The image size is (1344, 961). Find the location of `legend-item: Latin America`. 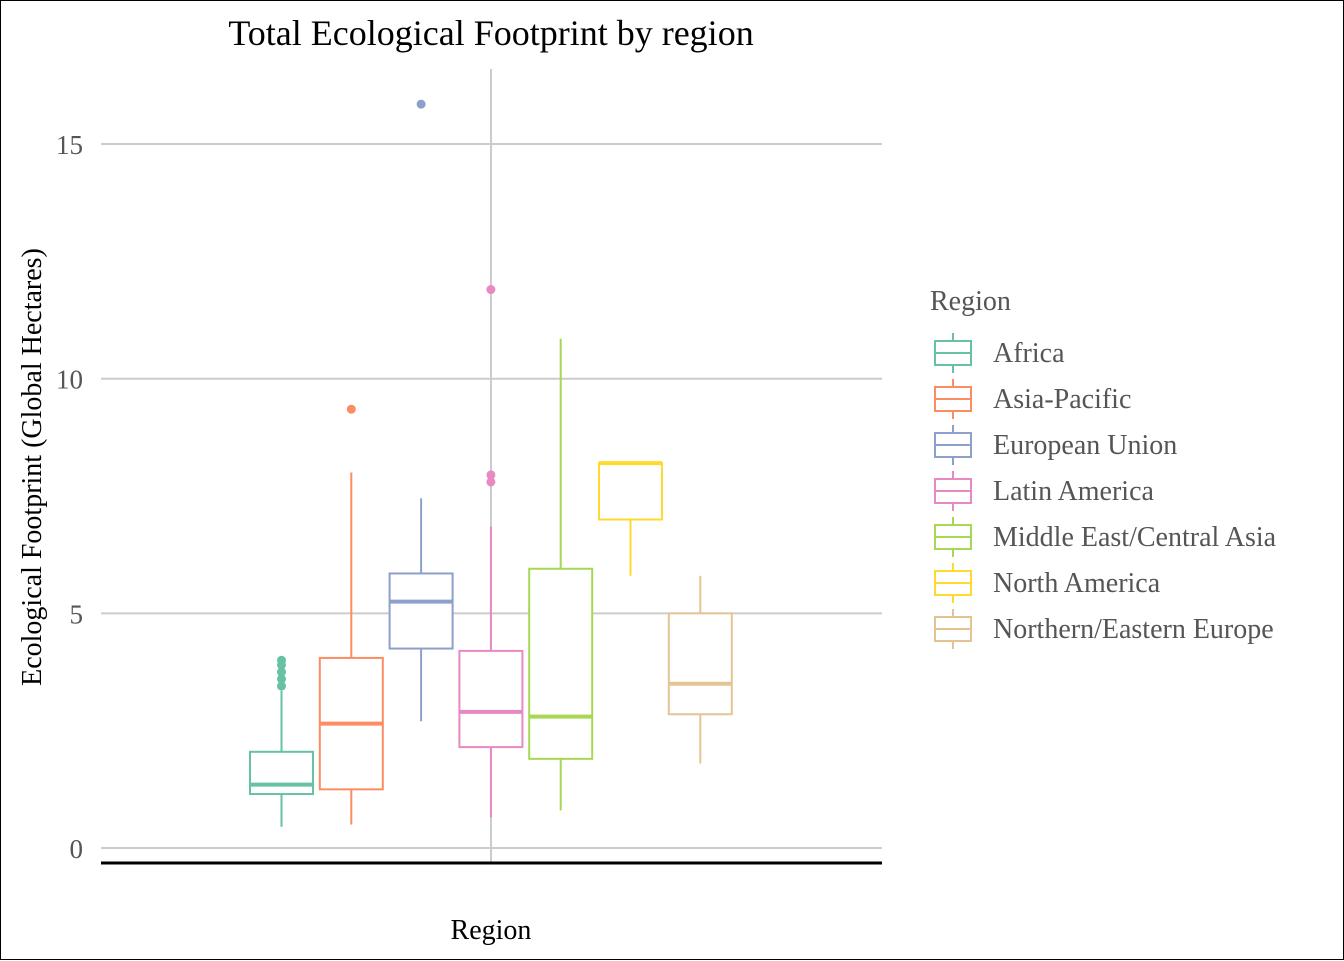

legend-item: Latin America is located at coordinates (1044, 491).